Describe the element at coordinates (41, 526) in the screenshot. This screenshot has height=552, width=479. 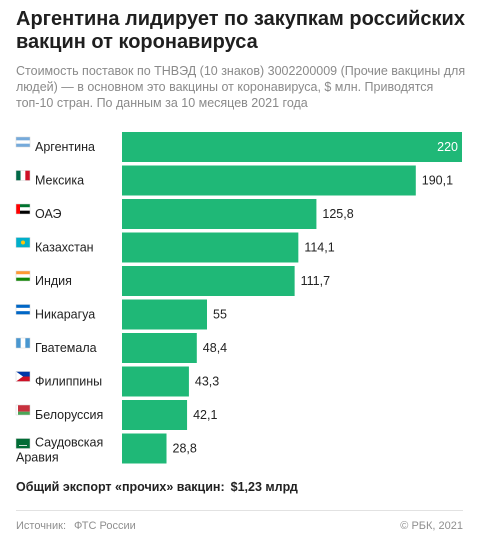
I see `source-label: Источник:` at that location.